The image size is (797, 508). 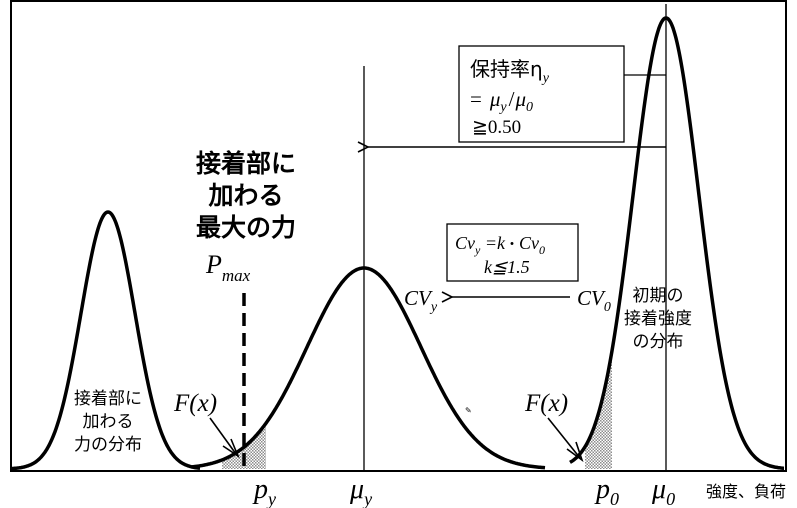 I want to click on cv-box-line1: Cvy =k・Cv0, so click(x=500, y=245).